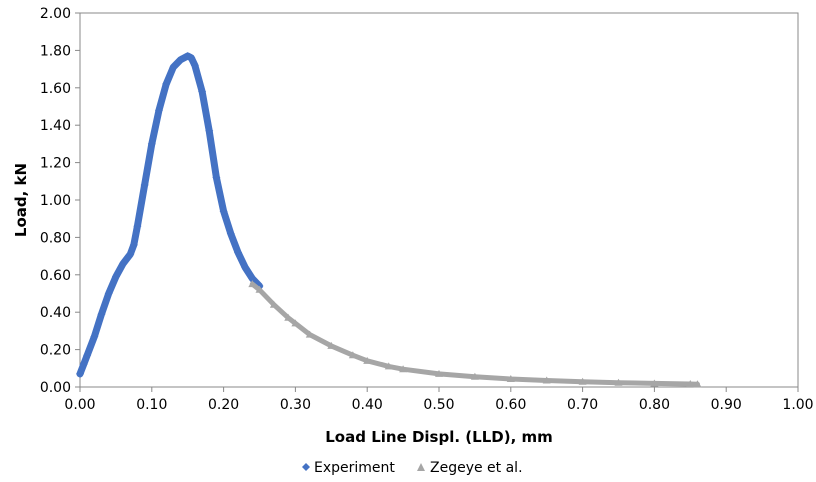 The width and height of the screenshot is (816, 482). I want to click on x-tick-label: 0.70, so click(582, 405).